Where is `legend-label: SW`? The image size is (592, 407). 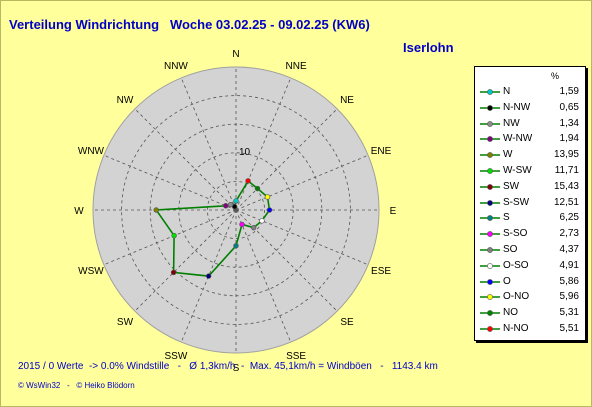
legend-label: SW is located at coordinates (511, 186).